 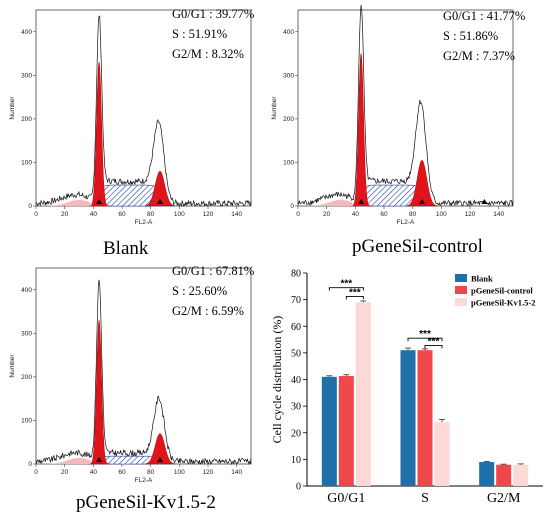 What do you see at coordinates (479, 56) in the screenshot?
I see `panel-2-g2m: G2/M : 7.37%` at bounding box center [479, 56].